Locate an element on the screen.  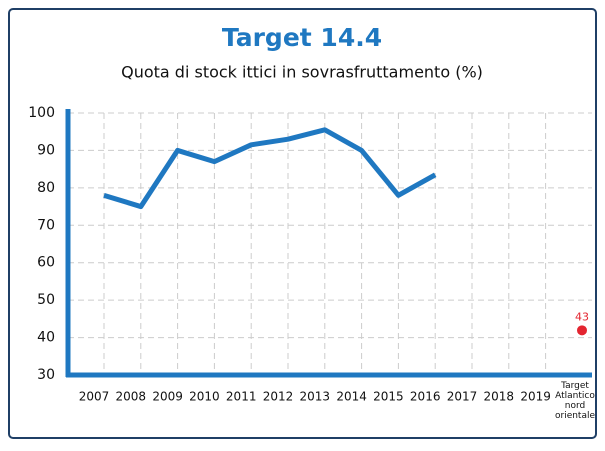
x-tick-label: 2007 is located at coordinates (94, 397).